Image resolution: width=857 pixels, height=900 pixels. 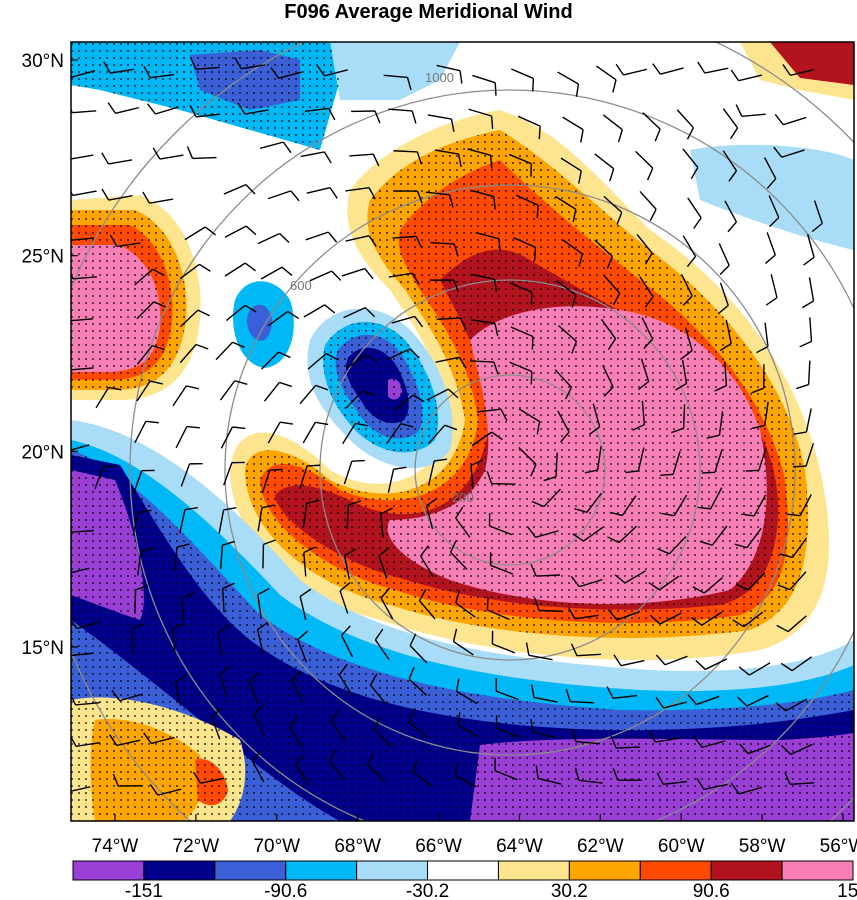 I want to click on y-tick-label: 25°N, so click(x=43, y=257).